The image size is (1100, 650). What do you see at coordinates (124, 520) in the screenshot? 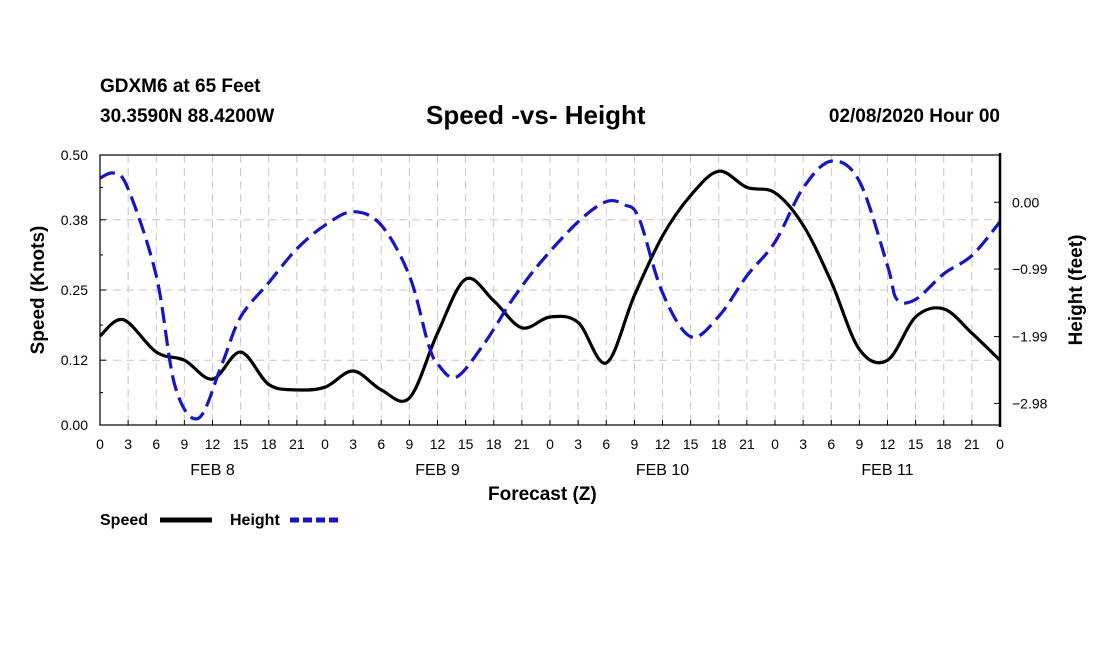
I see `legend-speed-label: Speed` at bounding box center [124, 520].